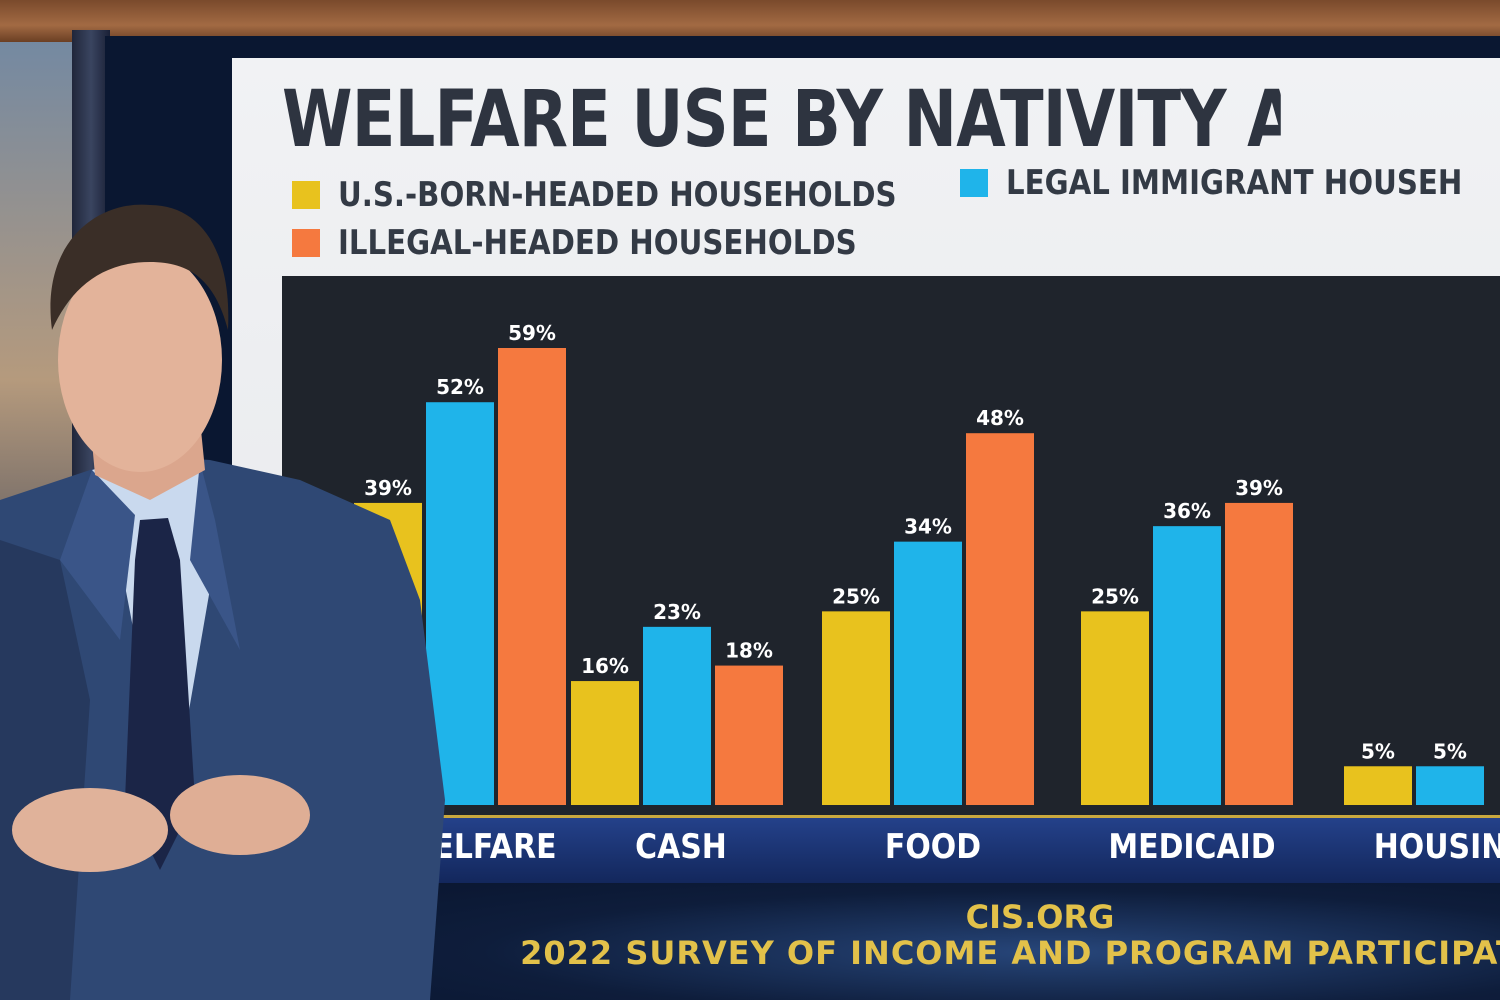  Describe the element at coordinates (974, 183) in the screenshot. I see `legend-swatch-legal-immigrant` at that location.